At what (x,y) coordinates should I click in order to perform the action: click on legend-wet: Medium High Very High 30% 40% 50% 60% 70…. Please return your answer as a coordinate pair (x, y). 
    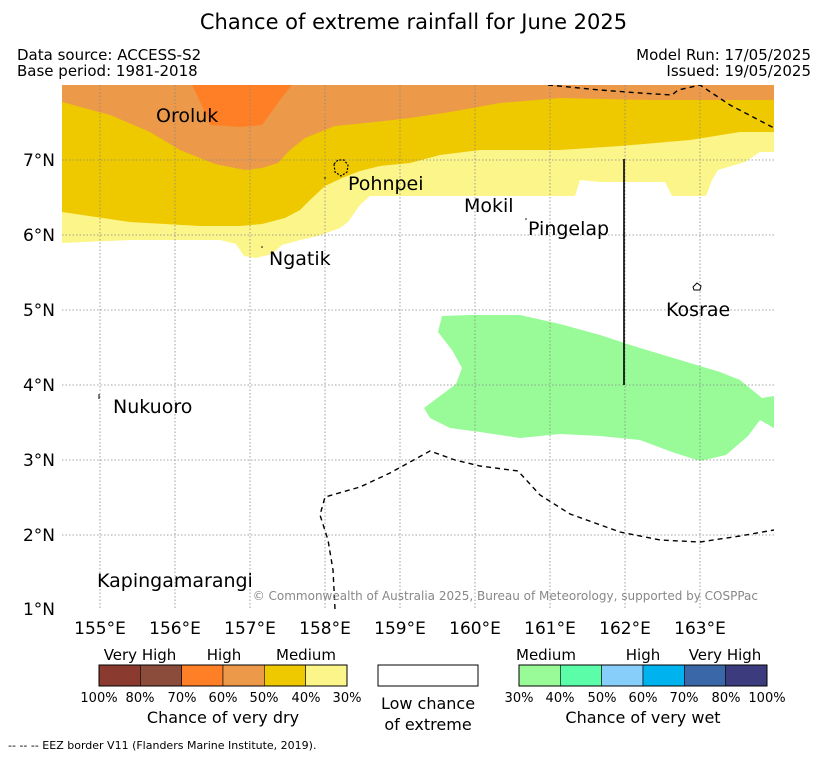
    Looking at the image, I should click on (645, 686).